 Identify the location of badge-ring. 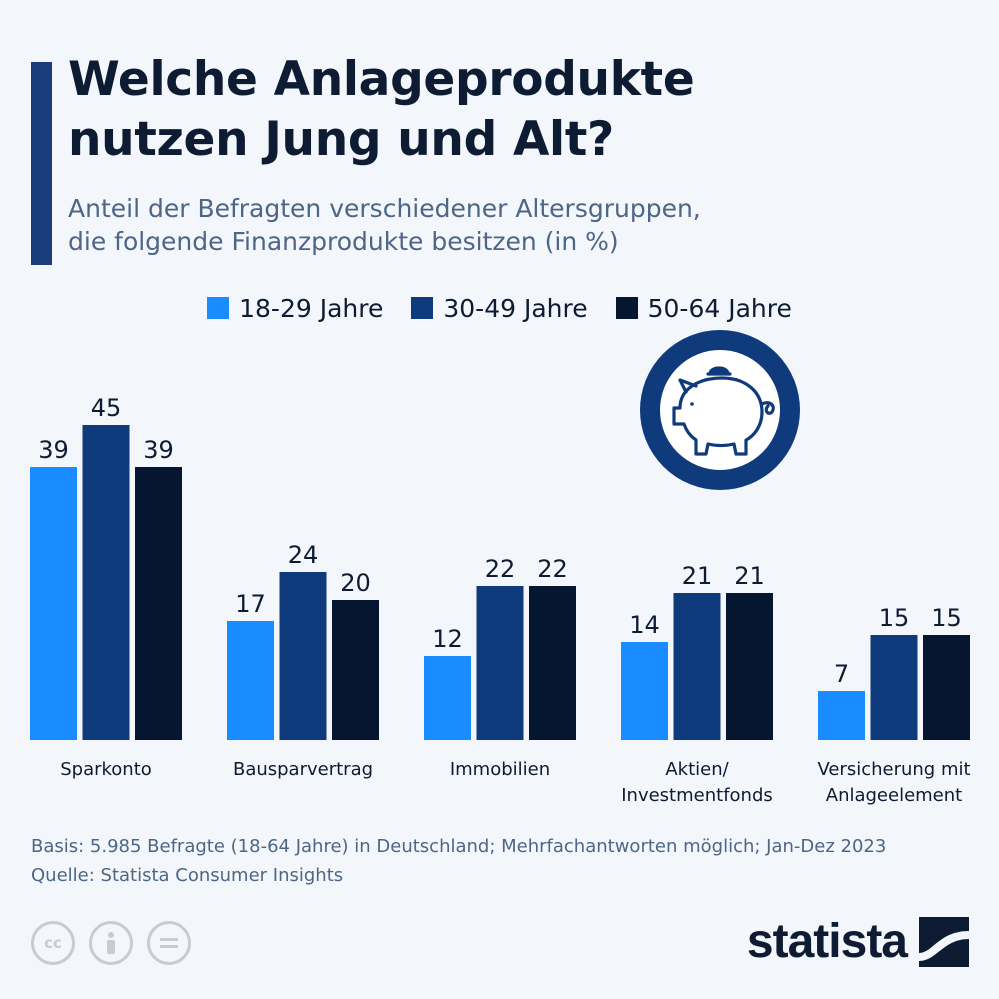
(720, 410).